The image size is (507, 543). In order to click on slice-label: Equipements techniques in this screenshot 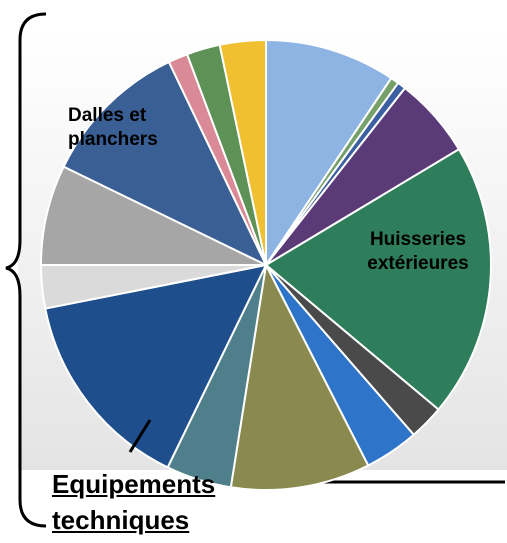, I will do `click(134, 502)`.